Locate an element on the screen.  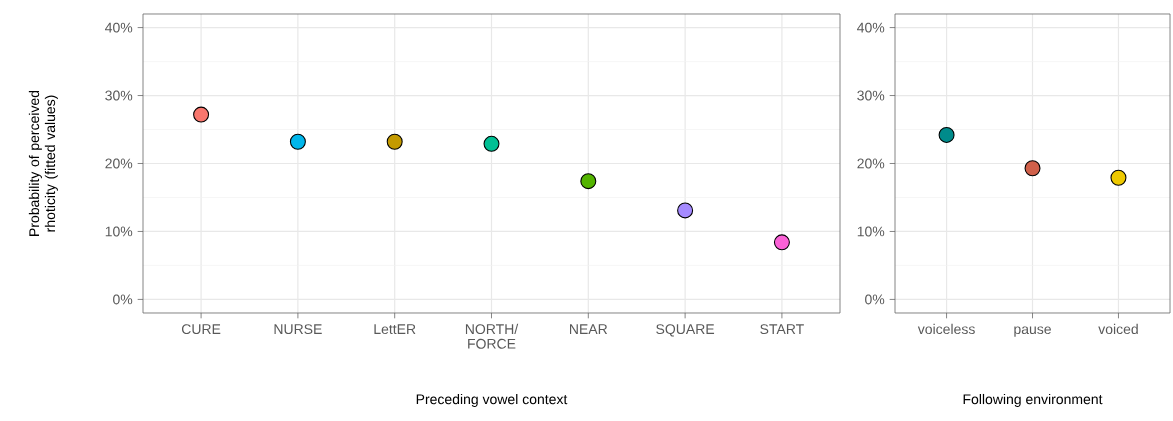
y-axis-title: Probability of perceived rhoticity (fitted values) is located at coordinates (43, 163).